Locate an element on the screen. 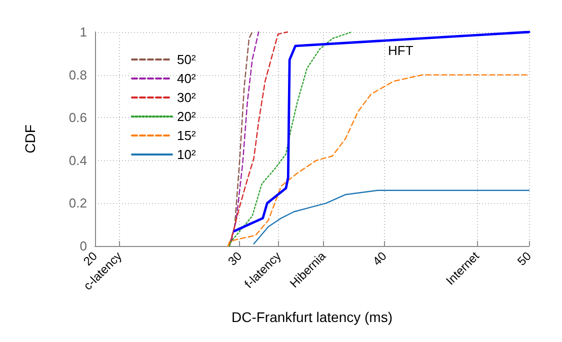 Image resolution: width=562 pixels, height=342 pixels. y-tick-label: 0 is located at coordinates (83, 246).